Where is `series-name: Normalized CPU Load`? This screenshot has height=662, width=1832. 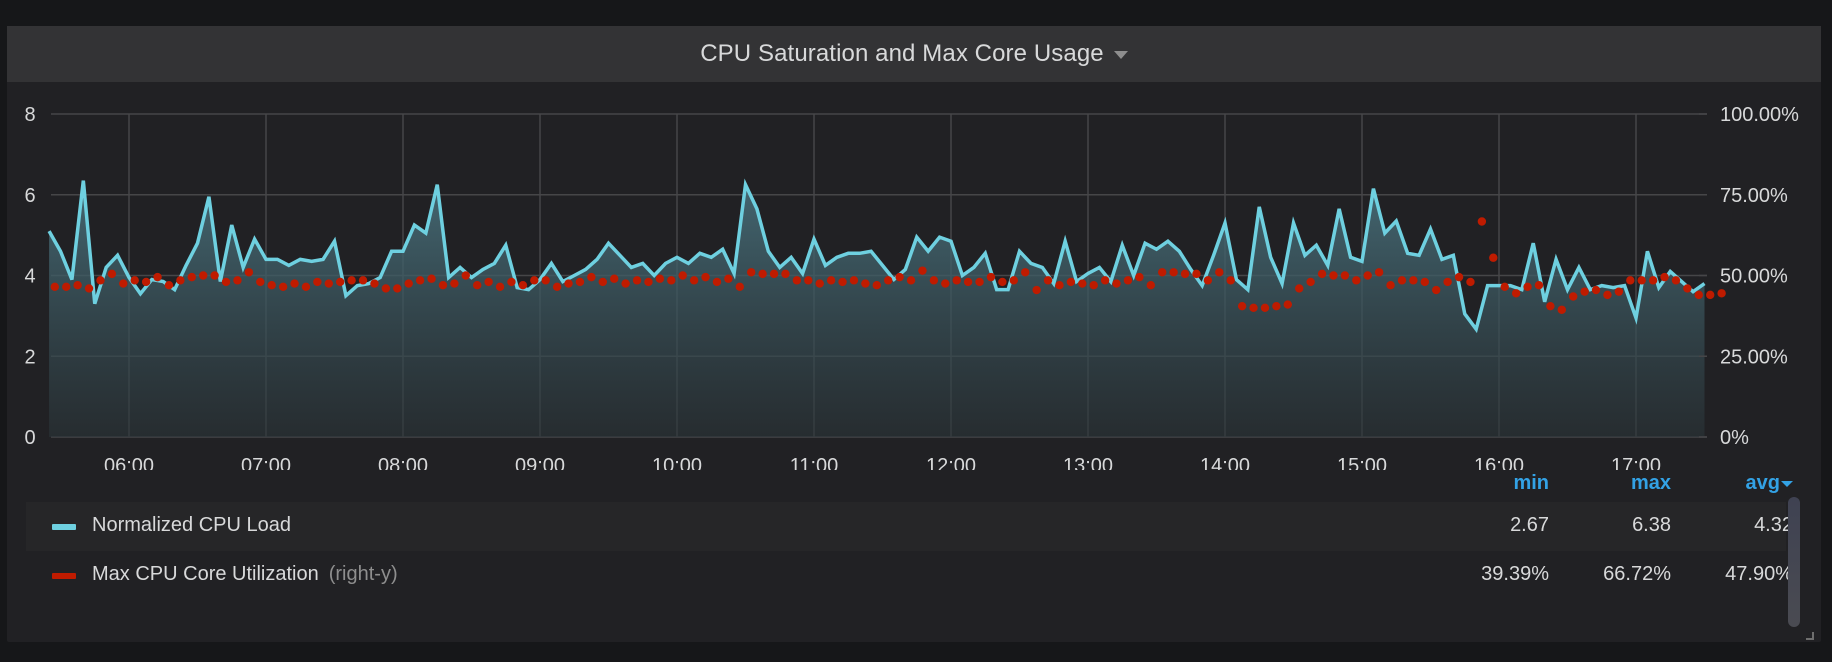
series-name: Normalized CPU Load is located at coordinates (191, 525).